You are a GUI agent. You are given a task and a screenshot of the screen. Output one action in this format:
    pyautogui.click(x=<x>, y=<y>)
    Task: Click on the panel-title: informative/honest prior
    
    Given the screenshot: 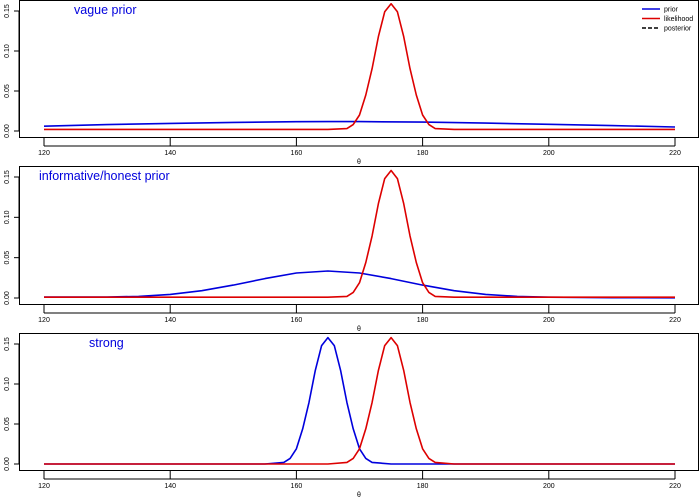 What is the action you would take?
    pyautogui.click(x=104, y=176)
    